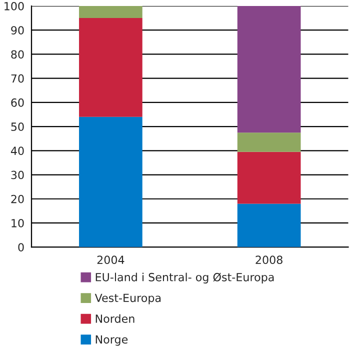 The height and width of the screenshot is (353, 350). Describe the element at coordinates (21, 247) in the screenshot. I see `y-tick-label: 0` at that location.